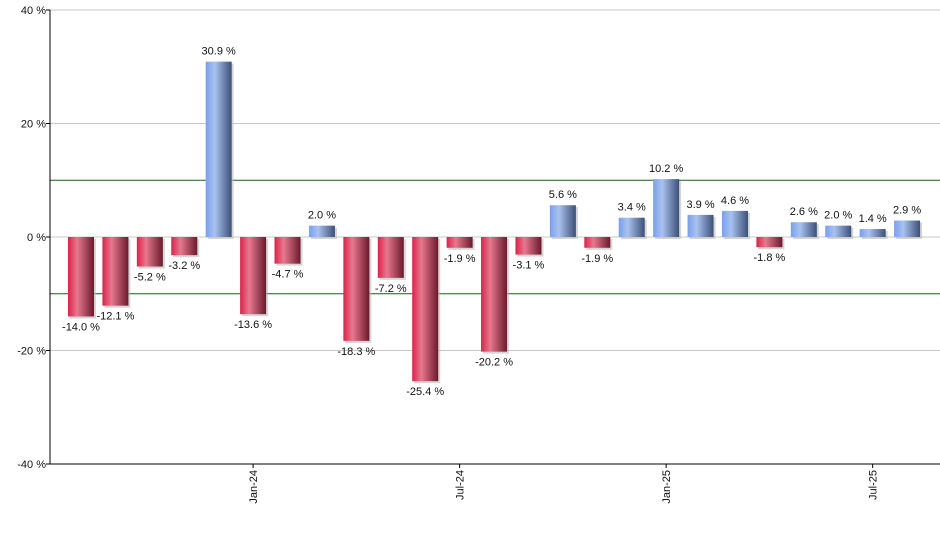 The width and height of the screenshot is (940, 555). I want to click on data-label: -12.1 %, so click(115, 317).